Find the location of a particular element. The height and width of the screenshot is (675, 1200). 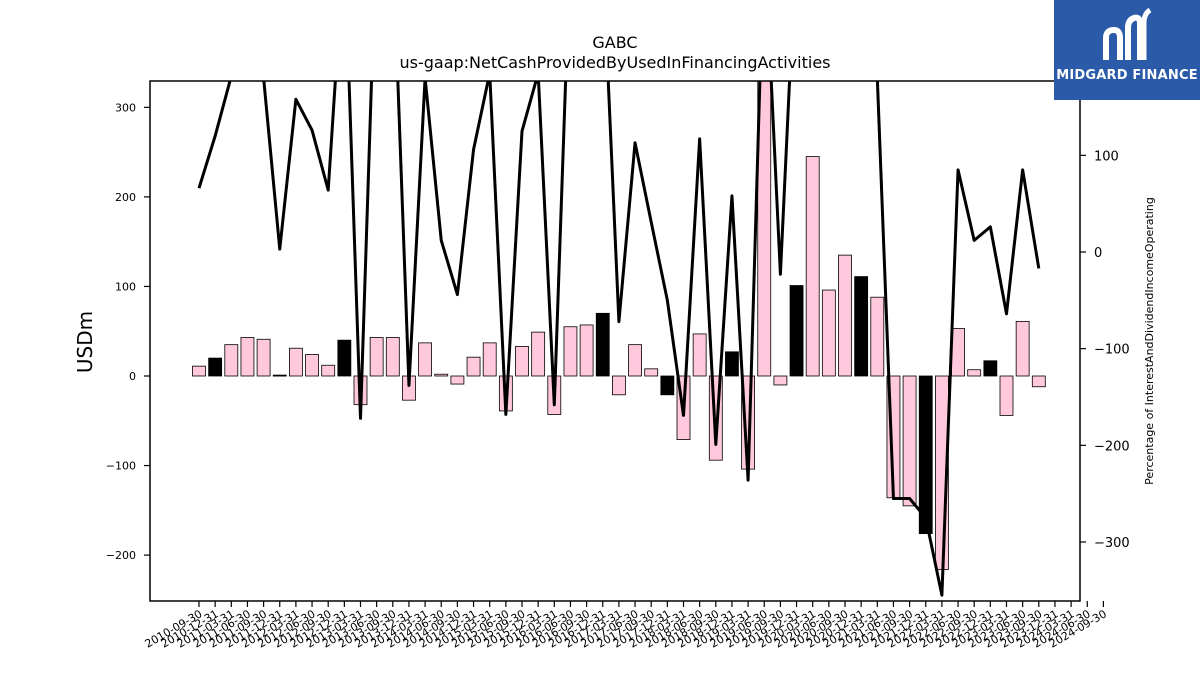

y-tick-label: −200 is located at coordinates (121, 555).